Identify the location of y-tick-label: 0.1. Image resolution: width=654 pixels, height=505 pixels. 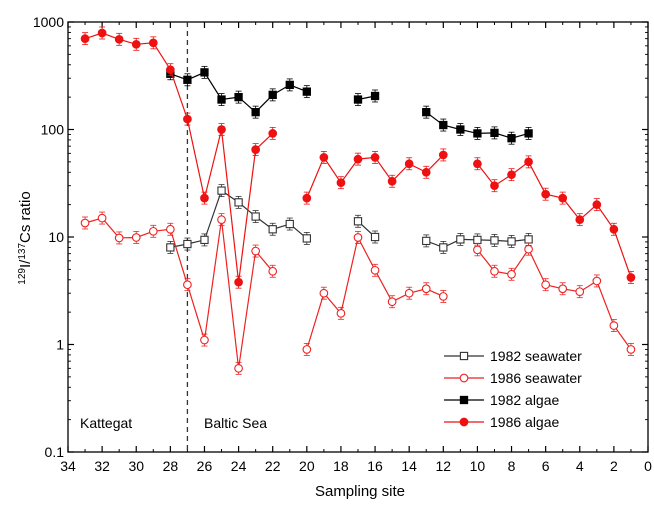
(55, 452).